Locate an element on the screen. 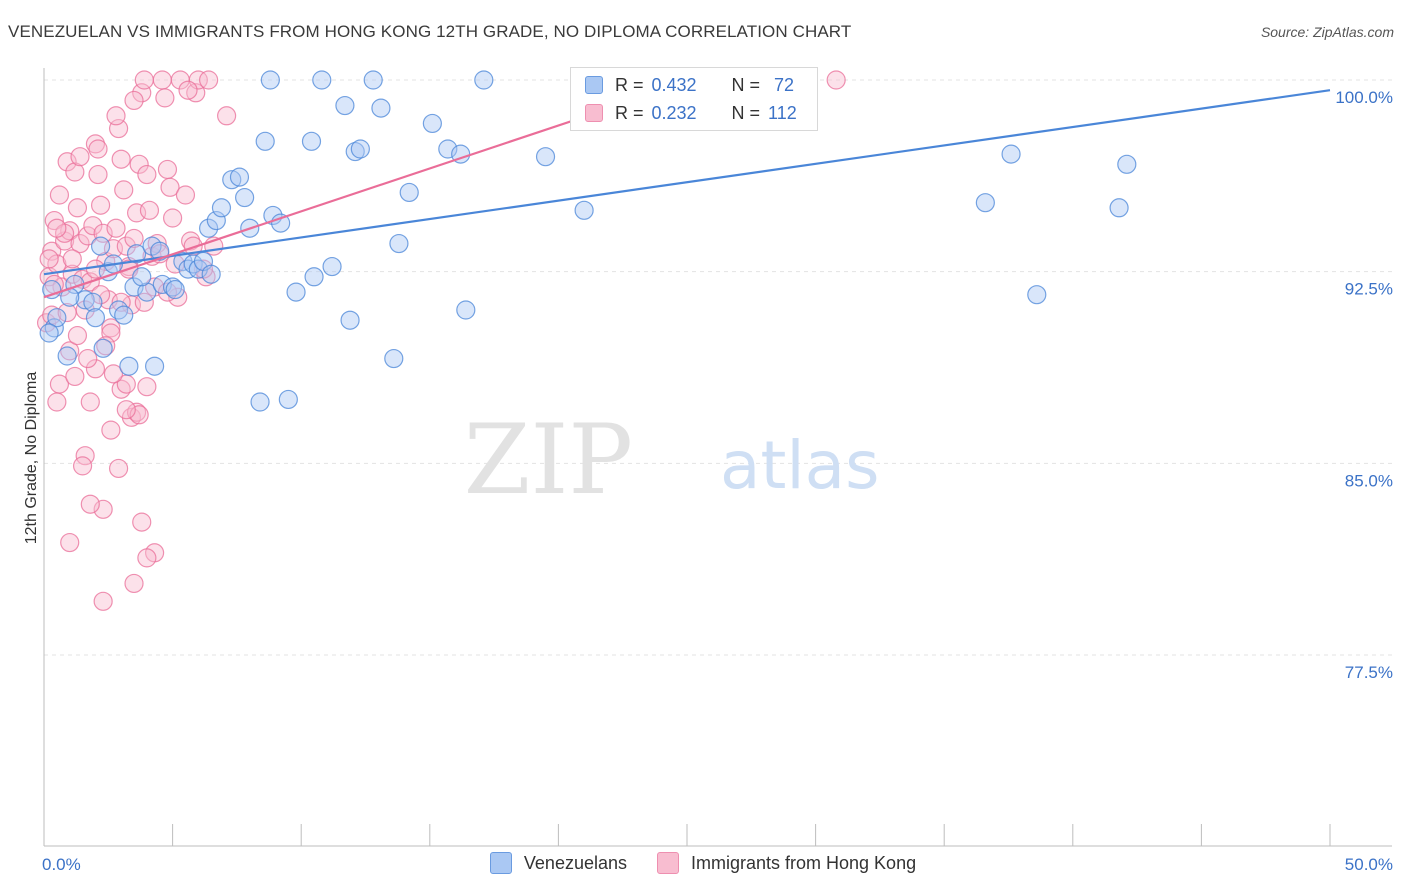  legend-item-venezuelans: Venezuelans is located at coordinates (558, 863).